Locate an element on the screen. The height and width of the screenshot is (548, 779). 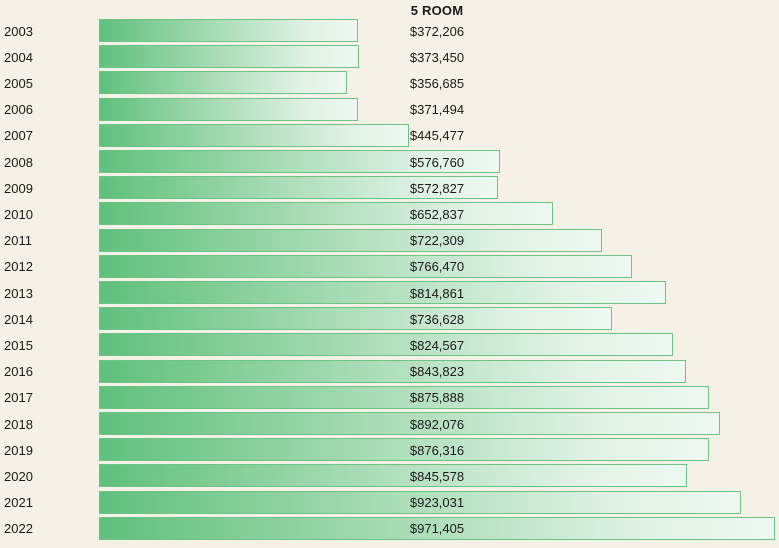
bar-2021 is located at coordinates (420, 502).